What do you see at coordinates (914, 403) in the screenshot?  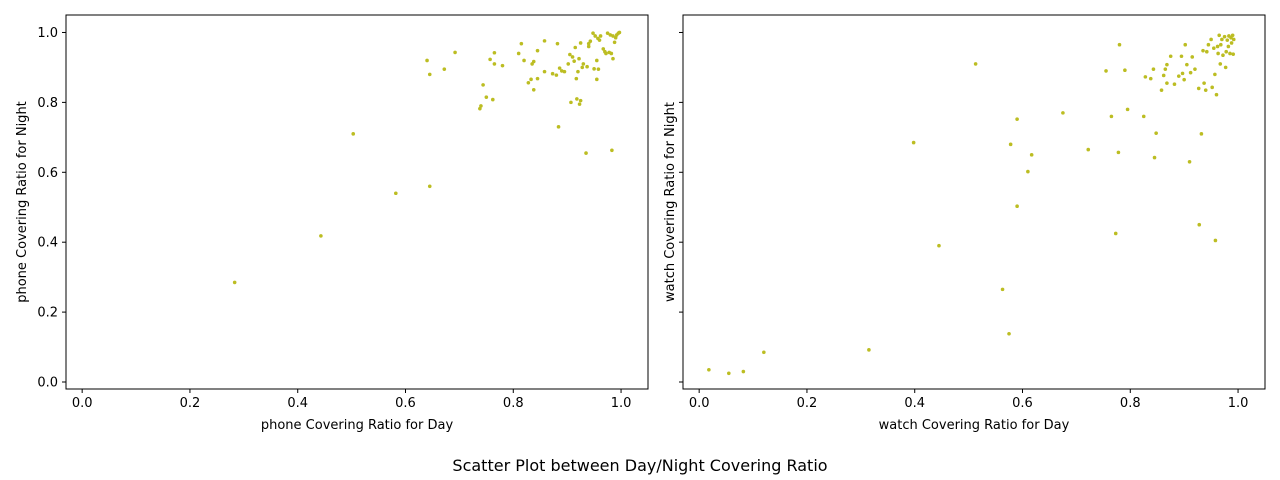 I see `watch-x-tick-label: 0.4` at bounding box center [914, 403].